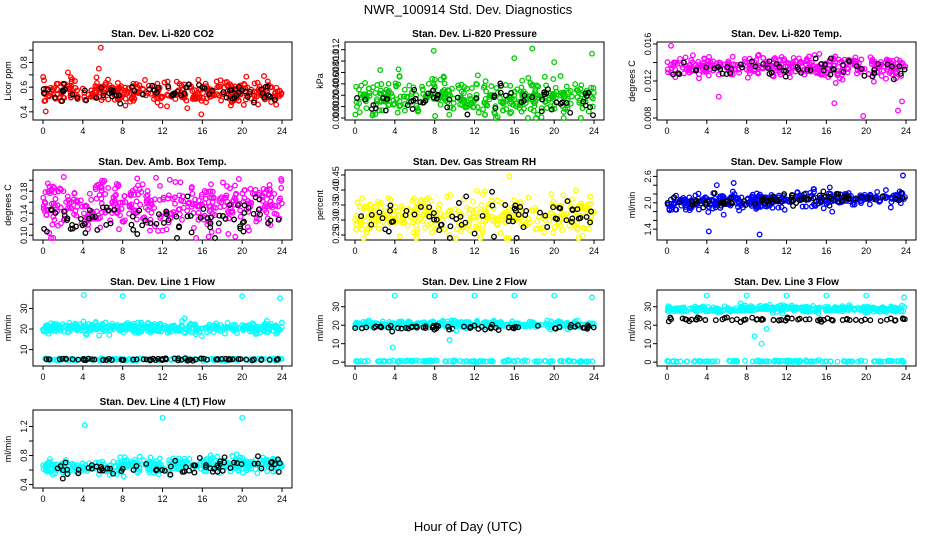 This screenshot has width=936, height=540. Describe the element at coordinates (786, 81) in the screenshot. I see `plot-frame` at that location.